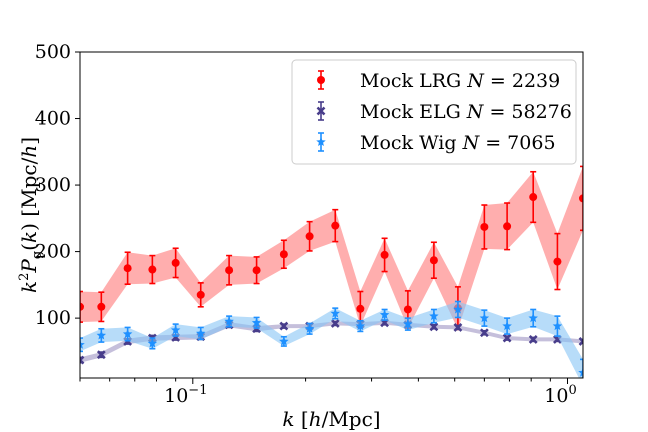  What do you see at coordinates (560, 395) in the screenshot?
I see `x-tick-label: 10⁰` at bounding box center [560, 395].